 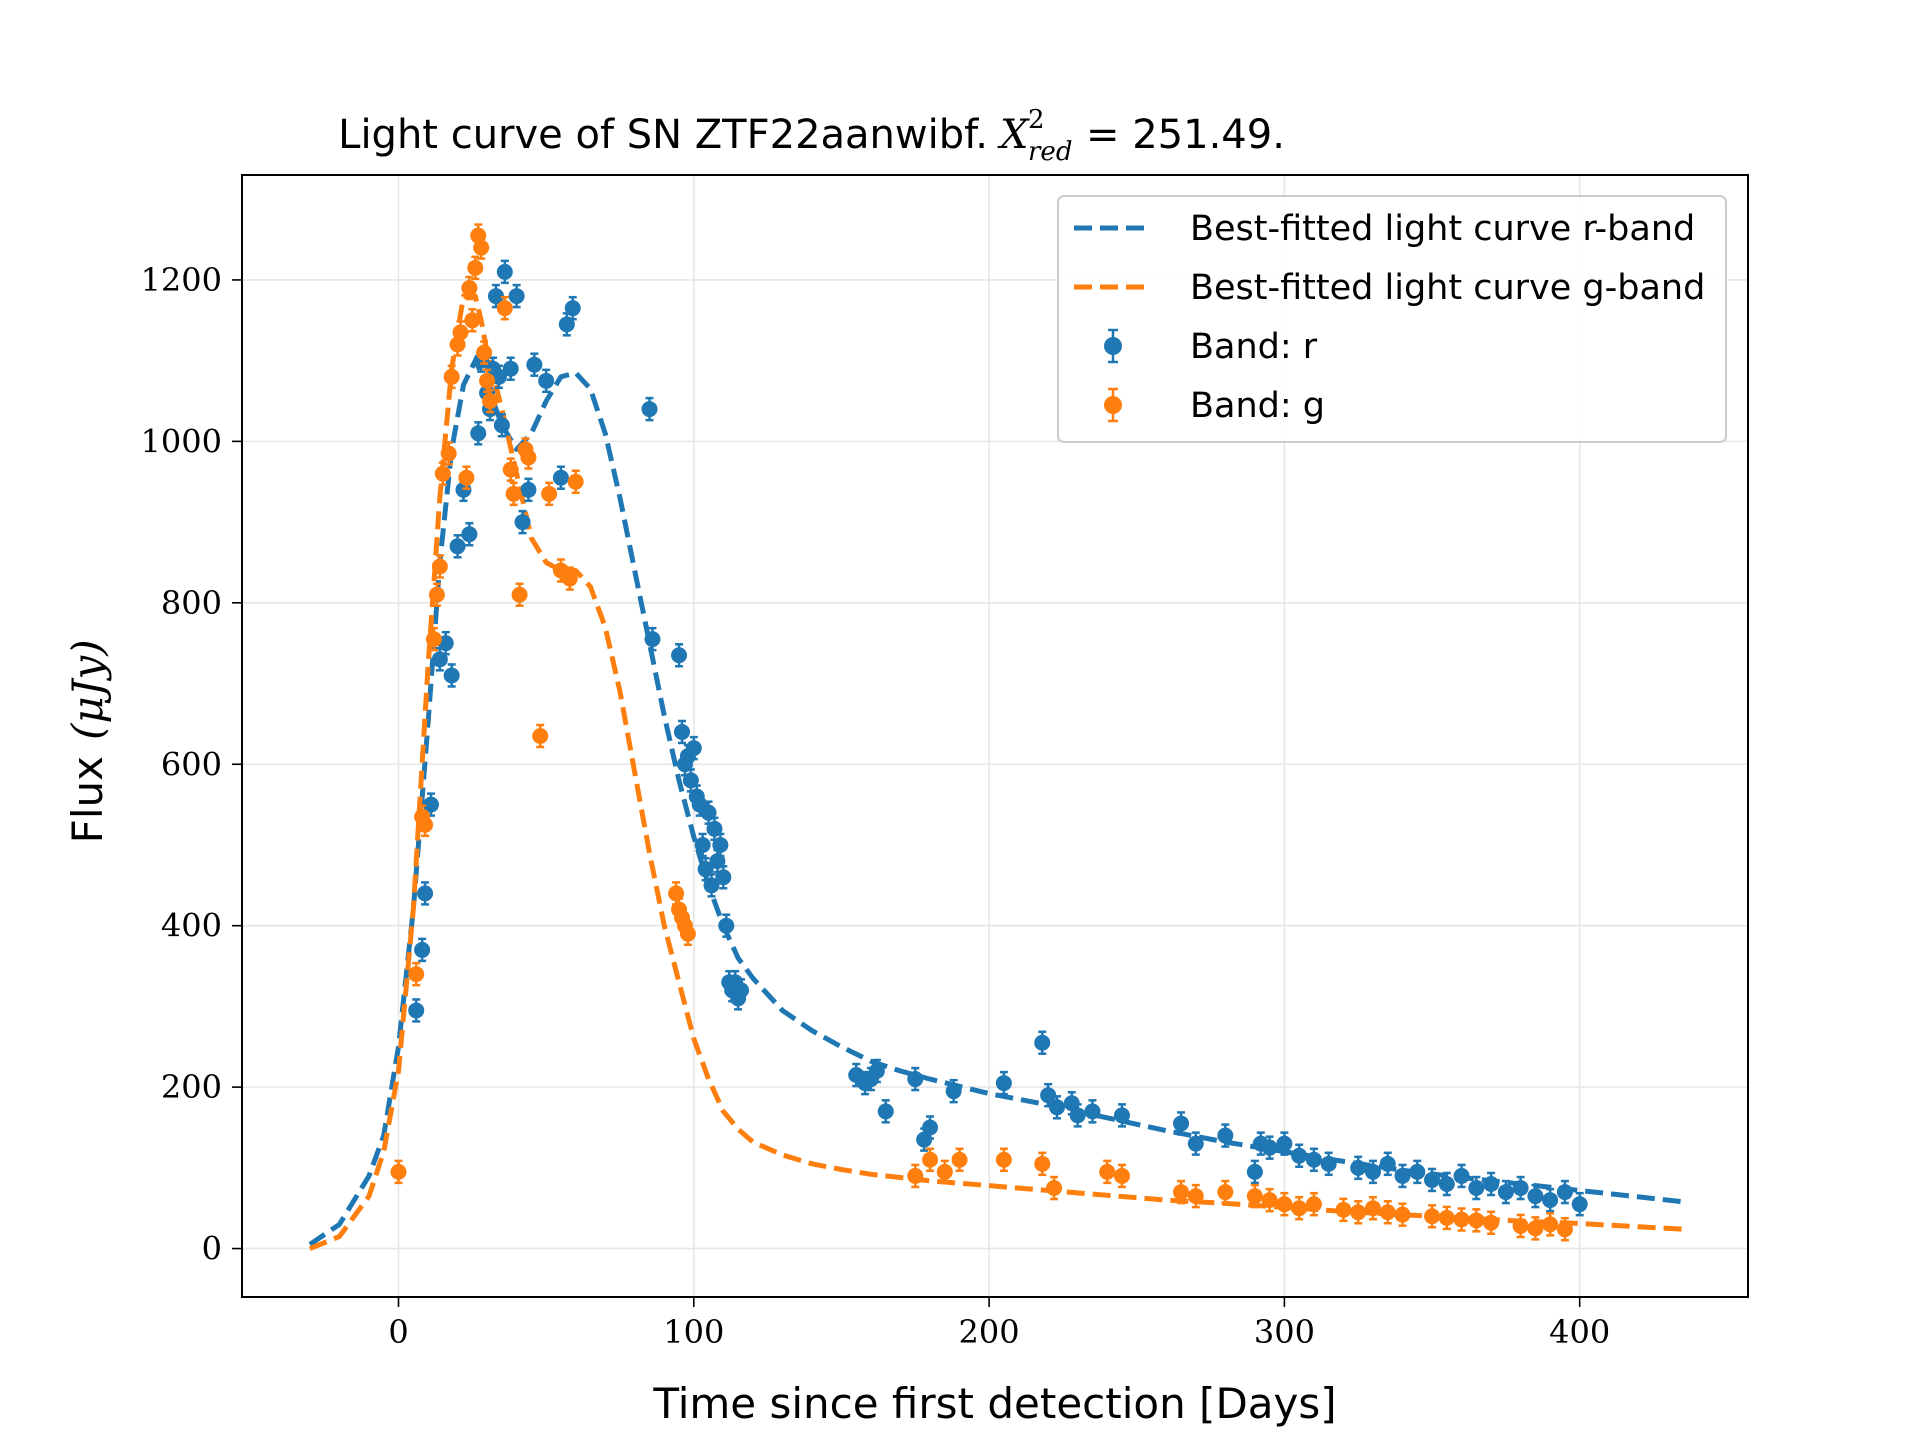 What do you see at coordinates (1579, 1332) in the screenshot?
I see `x-tick-label: 400` at bounding box center [1579, 1332].